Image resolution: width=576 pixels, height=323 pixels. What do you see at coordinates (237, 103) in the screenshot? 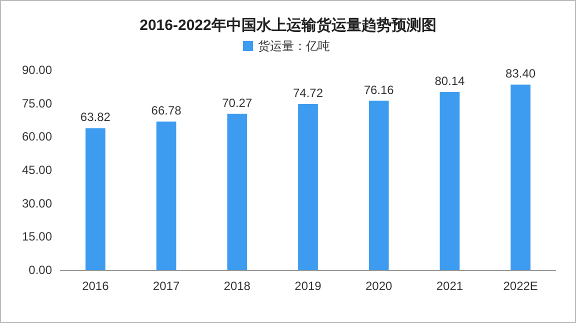
I see `data-label: 70.27` at bounding box center [237, 103].